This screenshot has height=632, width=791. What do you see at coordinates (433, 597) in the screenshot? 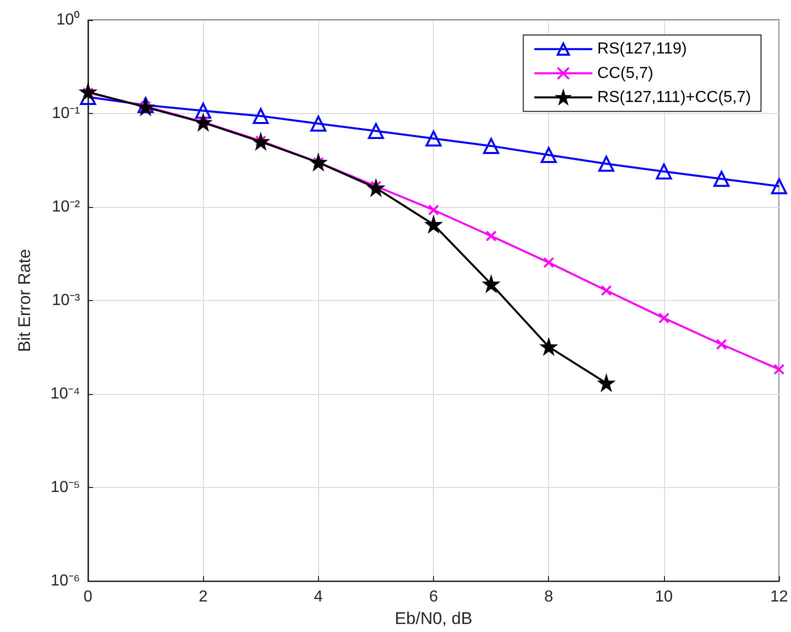
I see `x-tick-label: 6` at bounding box center [433, 597].